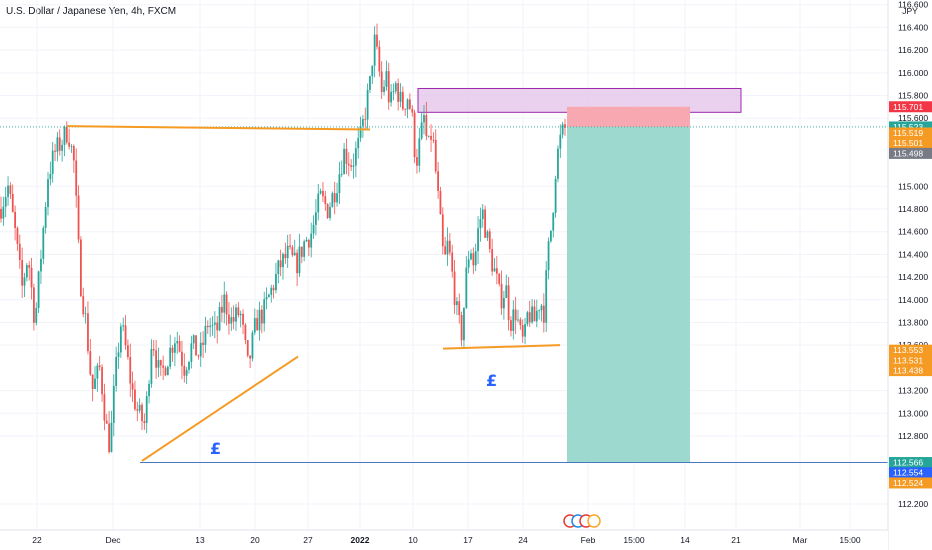 The height and width of the screenshot is (550, 932). I want to click on x-tick-label: 15:00, so click(634, 540).